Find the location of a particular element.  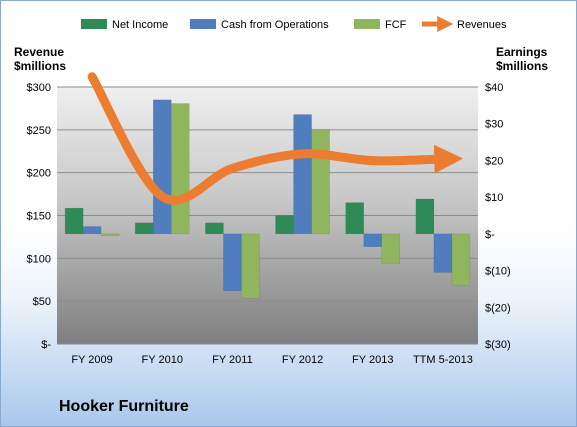

x-tick-label: FY 2013 is located at coordinates (372, 360).